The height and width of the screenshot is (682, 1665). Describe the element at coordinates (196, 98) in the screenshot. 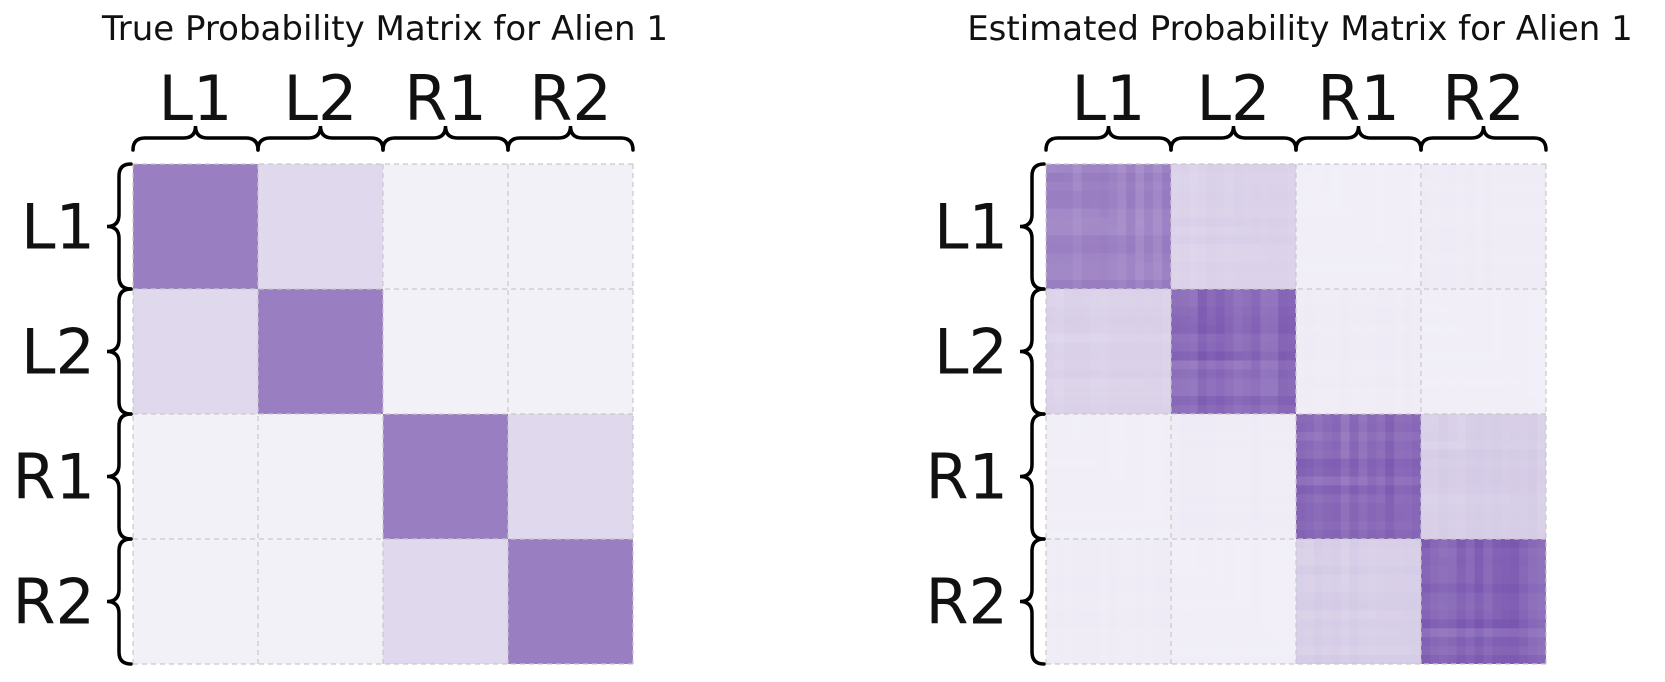

I see `true-col-label-l1: L1` at that location.